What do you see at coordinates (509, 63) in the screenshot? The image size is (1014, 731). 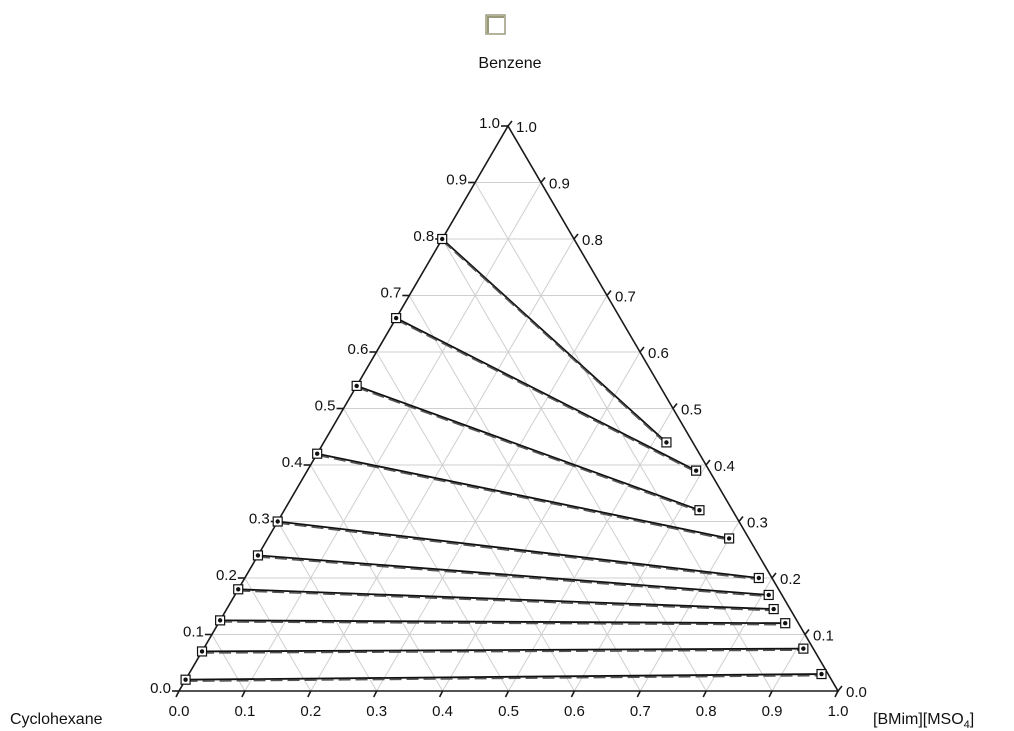 I see `vertex-label-top: Benzene` at bounding box center [509, 63].